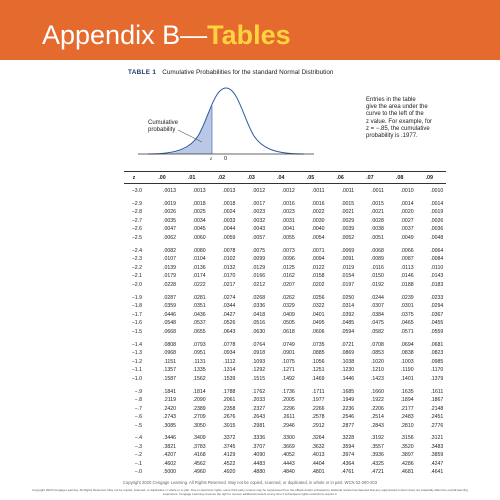 This screenshot has height=500, width=500. Describe the element at coordinates (136, 378) in the screenshot. I see `row-z-value: −1.0` at that location.